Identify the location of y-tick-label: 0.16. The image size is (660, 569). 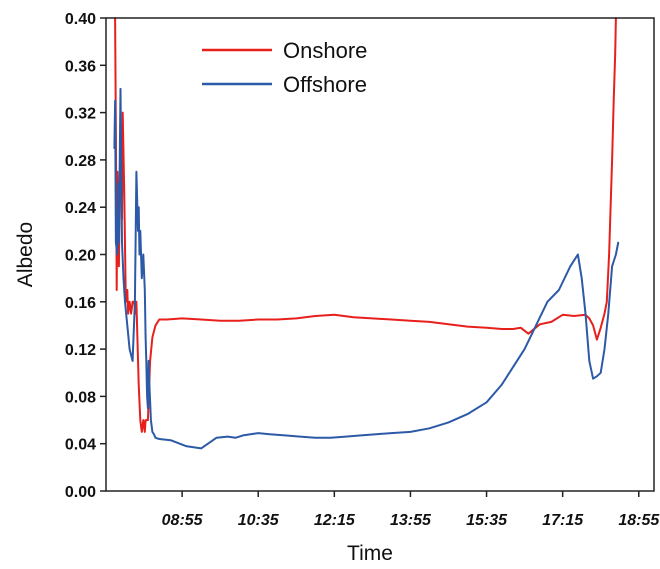
(80, 303).